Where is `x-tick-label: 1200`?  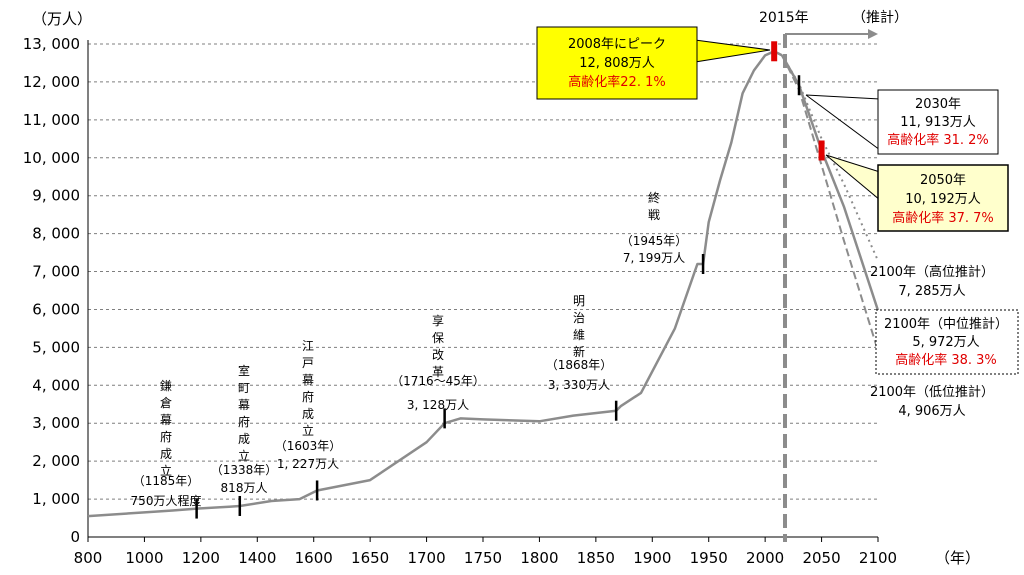
x-tick-label: 1200 is located at coordinates (201, 558).